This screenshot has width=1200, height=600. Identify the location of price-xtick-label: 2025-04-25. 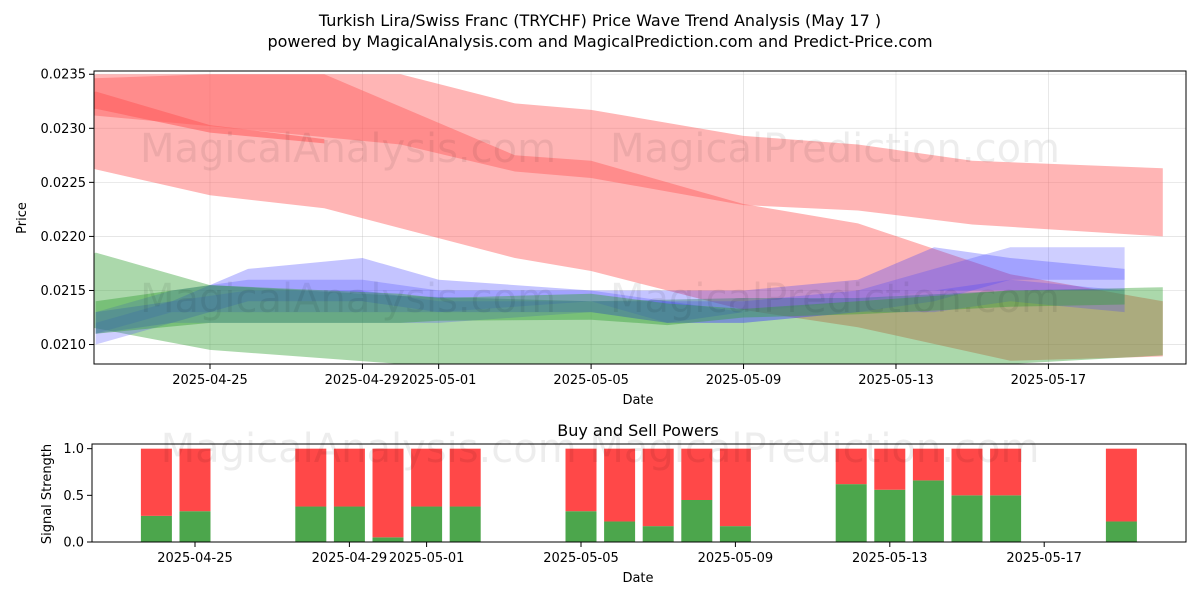
(210, 380).